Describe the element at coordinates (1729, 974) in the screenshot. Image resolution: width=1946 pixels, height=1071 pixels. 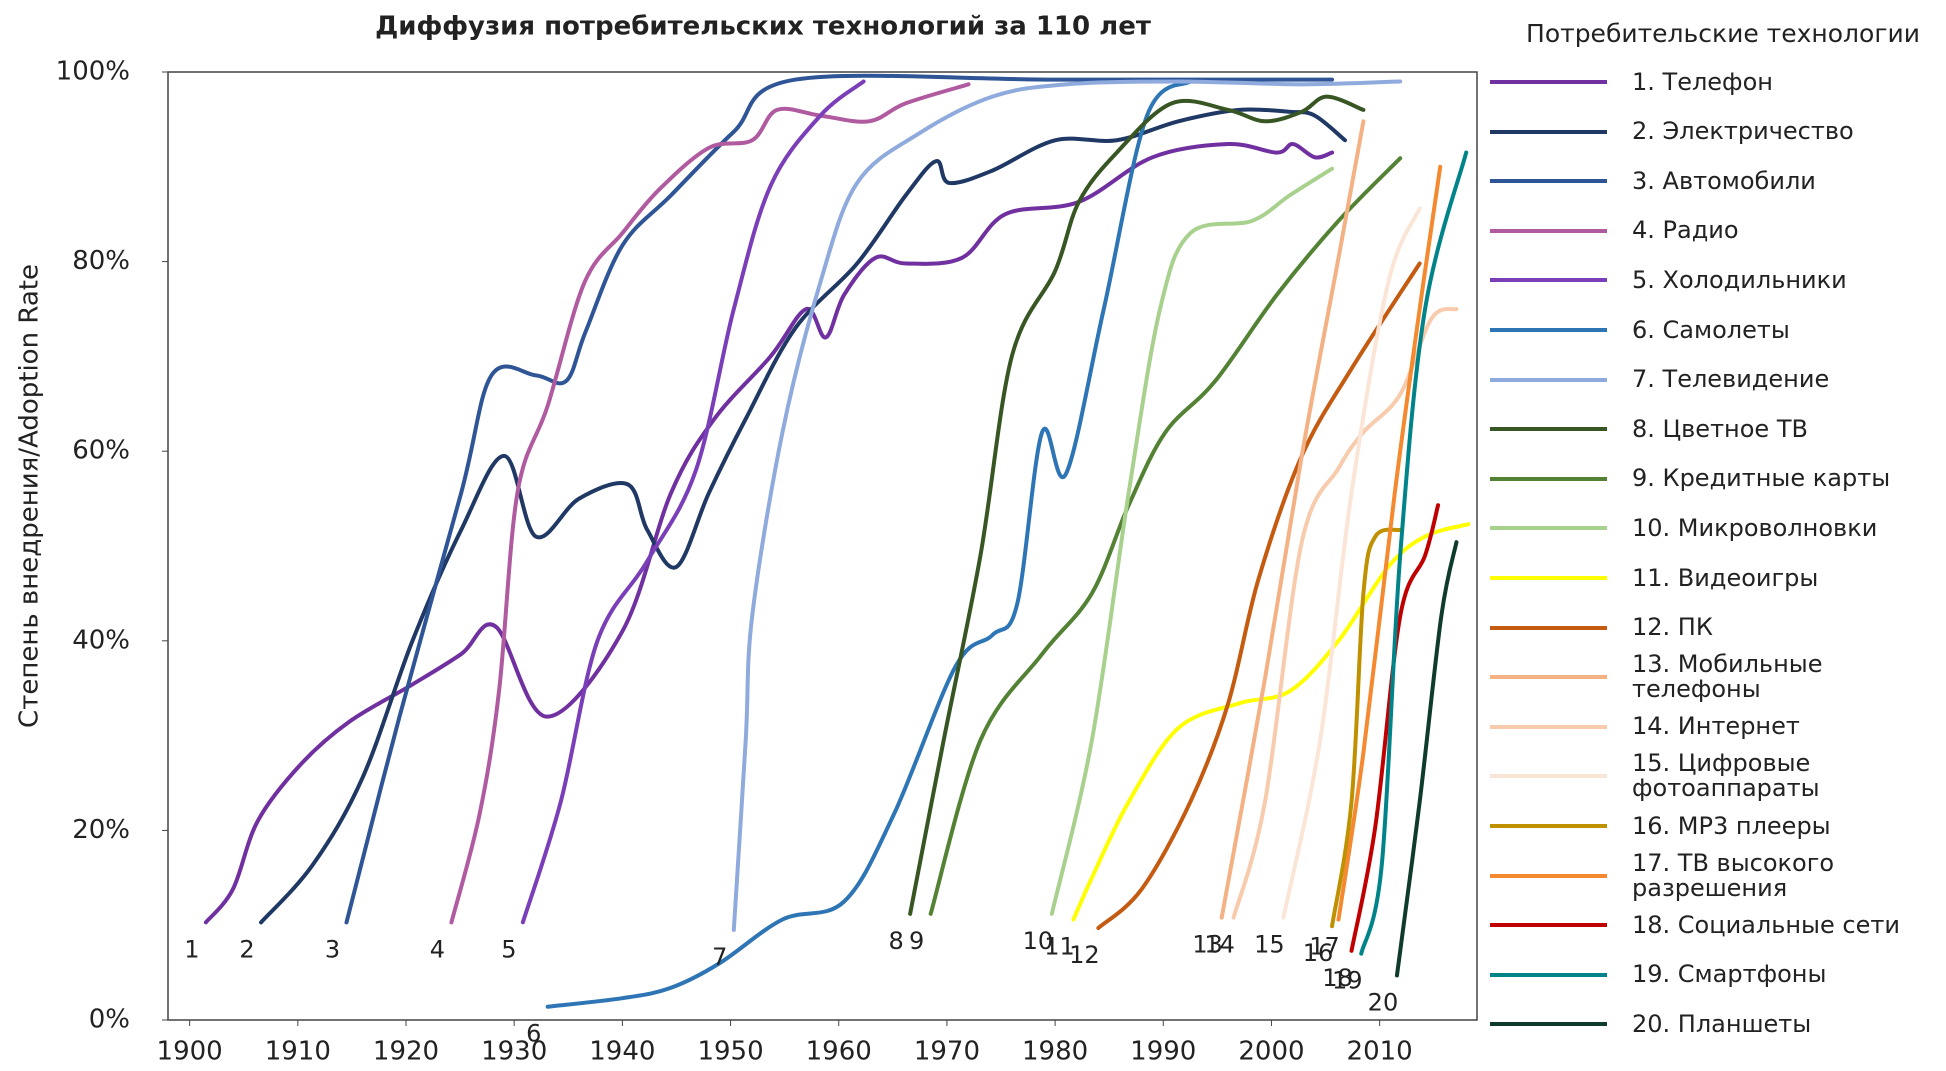
I see `legend-label: 19. Смартфоны` at that location.